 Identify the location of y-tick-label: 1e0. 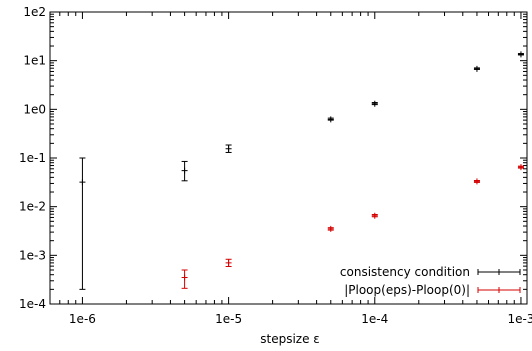
(34, 109).